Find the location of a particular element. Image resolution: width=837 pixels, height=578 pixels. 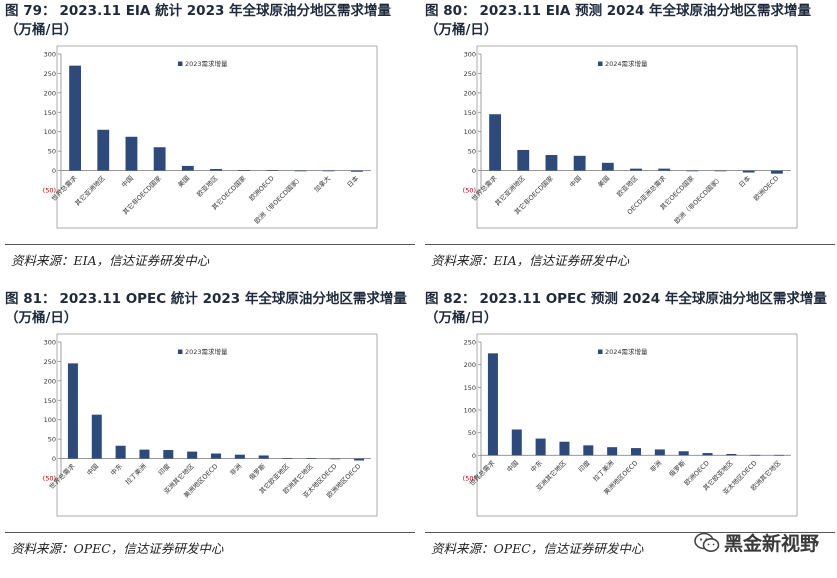

watermark-text: 黑金新视野 is located at coordinates (771, 544).